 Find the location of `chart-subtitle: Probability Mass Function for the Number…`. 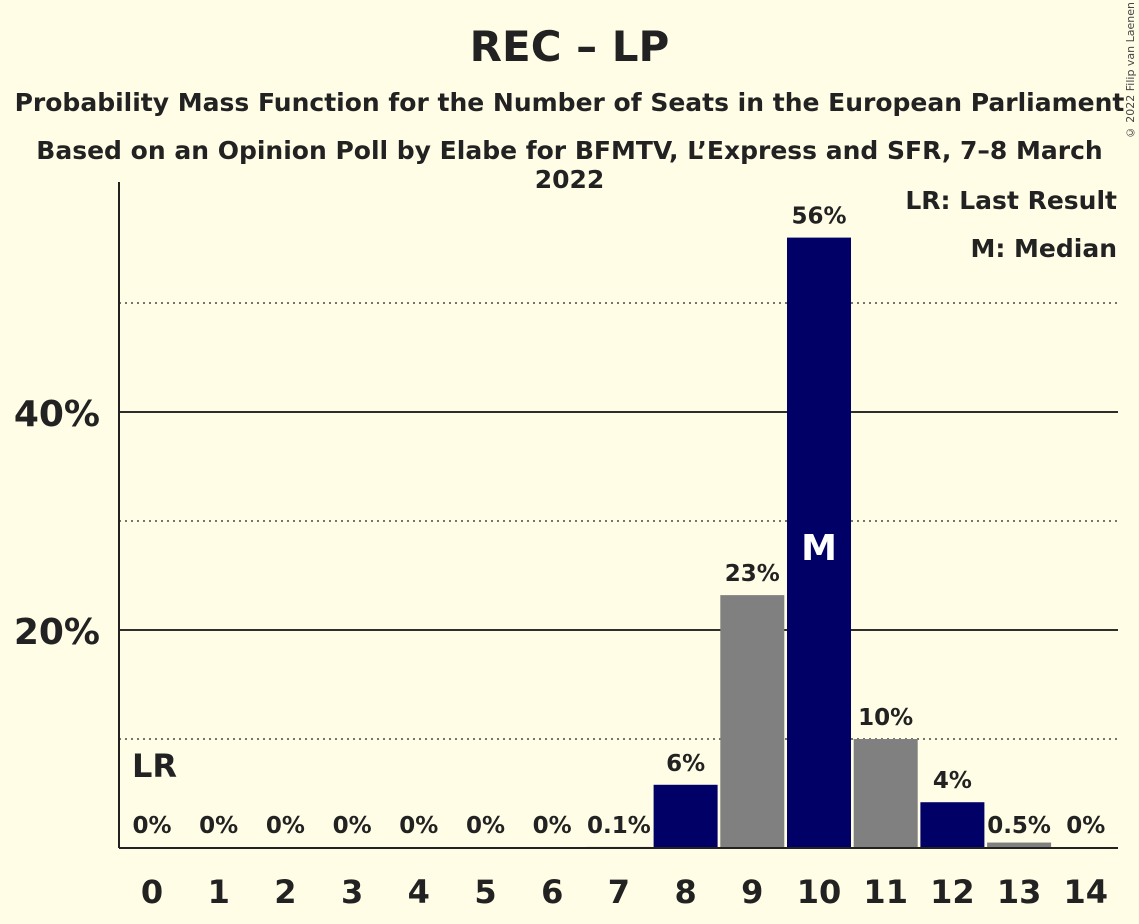

chart-subtitle: Probability Mass Function for the Number… is located at coordinates (569, 102).